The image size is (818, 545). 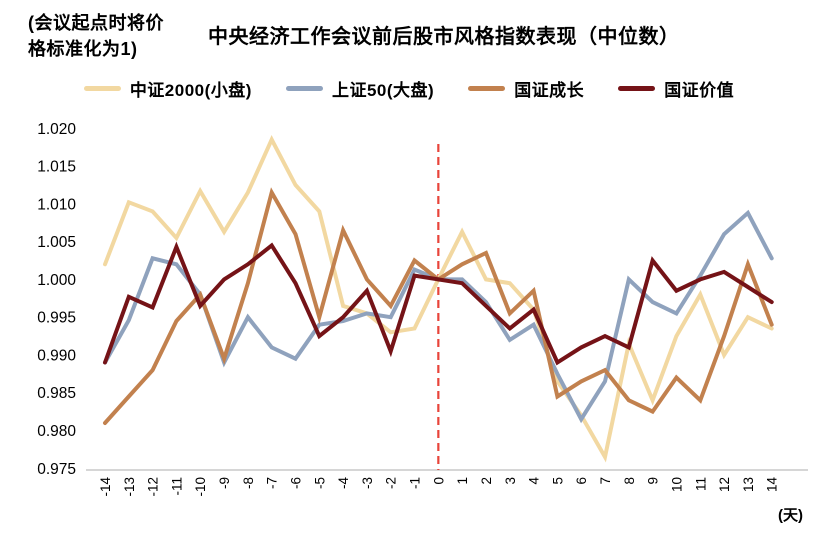 I want to click on x-axis-tick-label: 4, so click(x=534, y=481).